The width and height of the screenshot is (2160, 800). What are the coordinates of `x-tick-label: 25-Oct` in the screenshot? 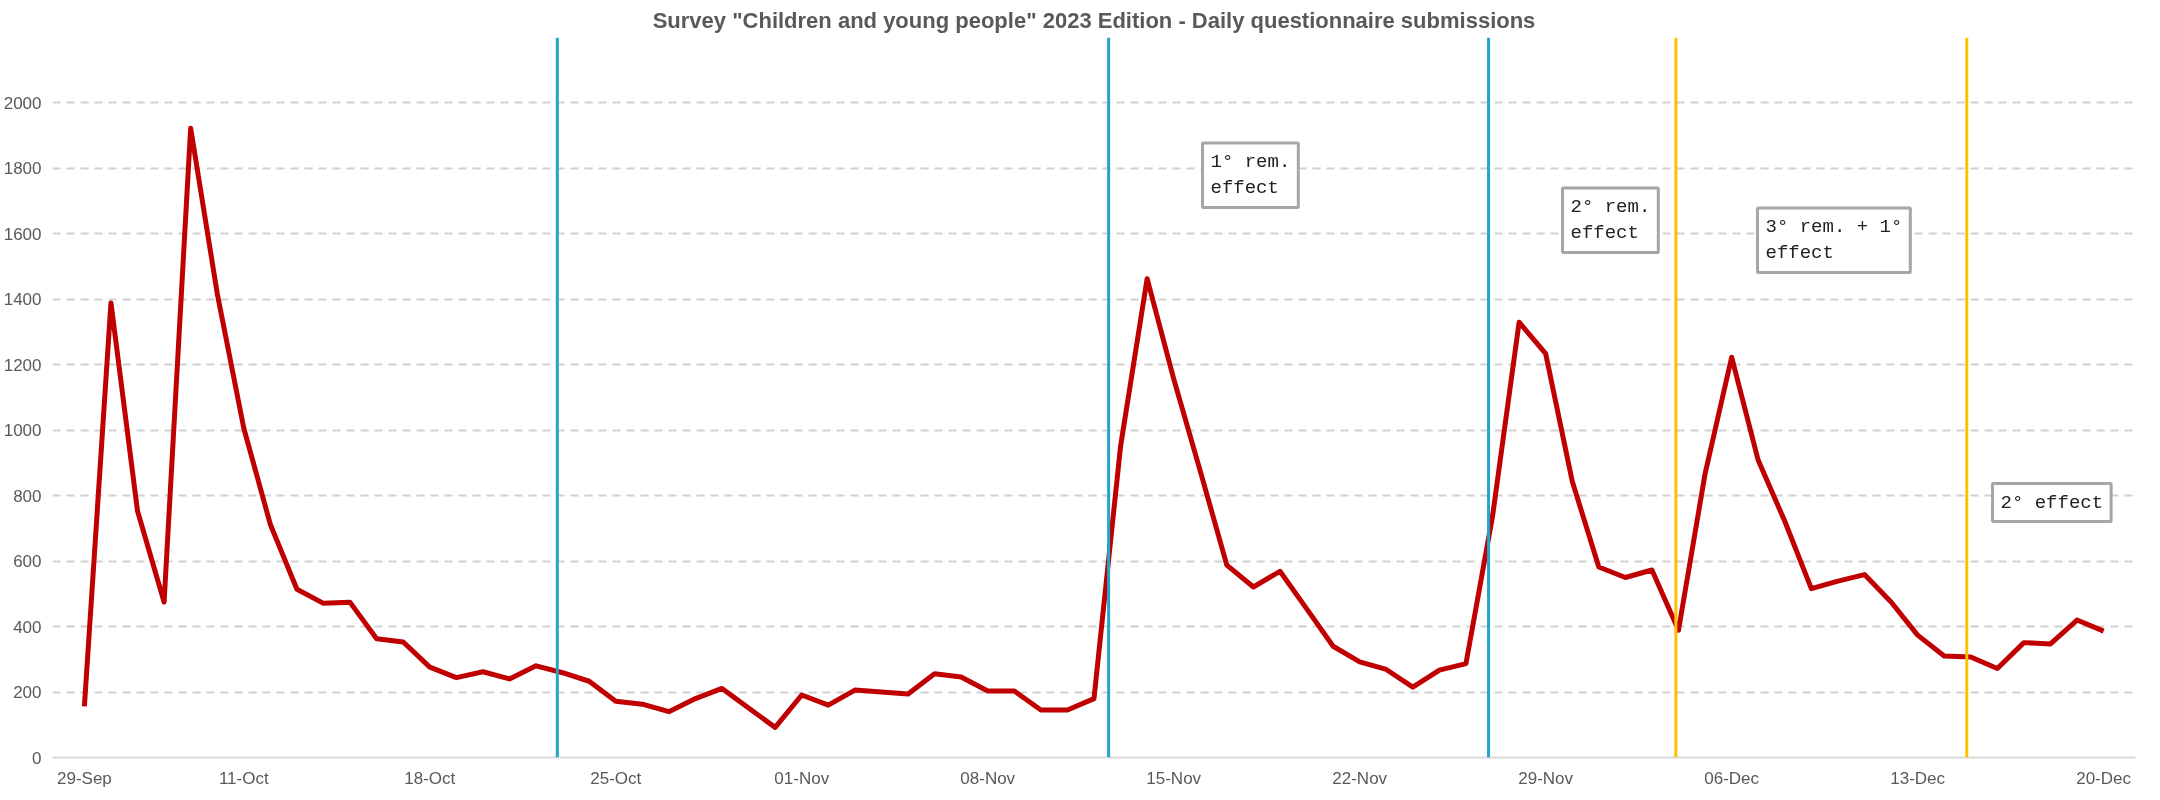 It's located at (616, 778).